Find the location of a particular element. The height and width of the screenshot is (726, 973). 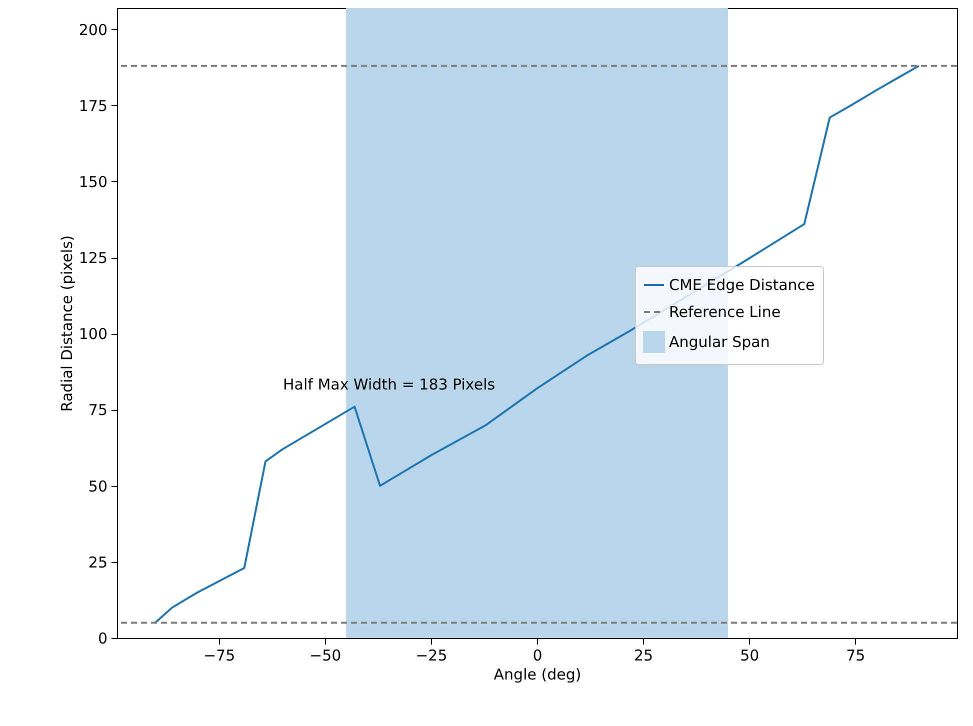

y-tick-label: 125 is located at coordinates (93, 258).